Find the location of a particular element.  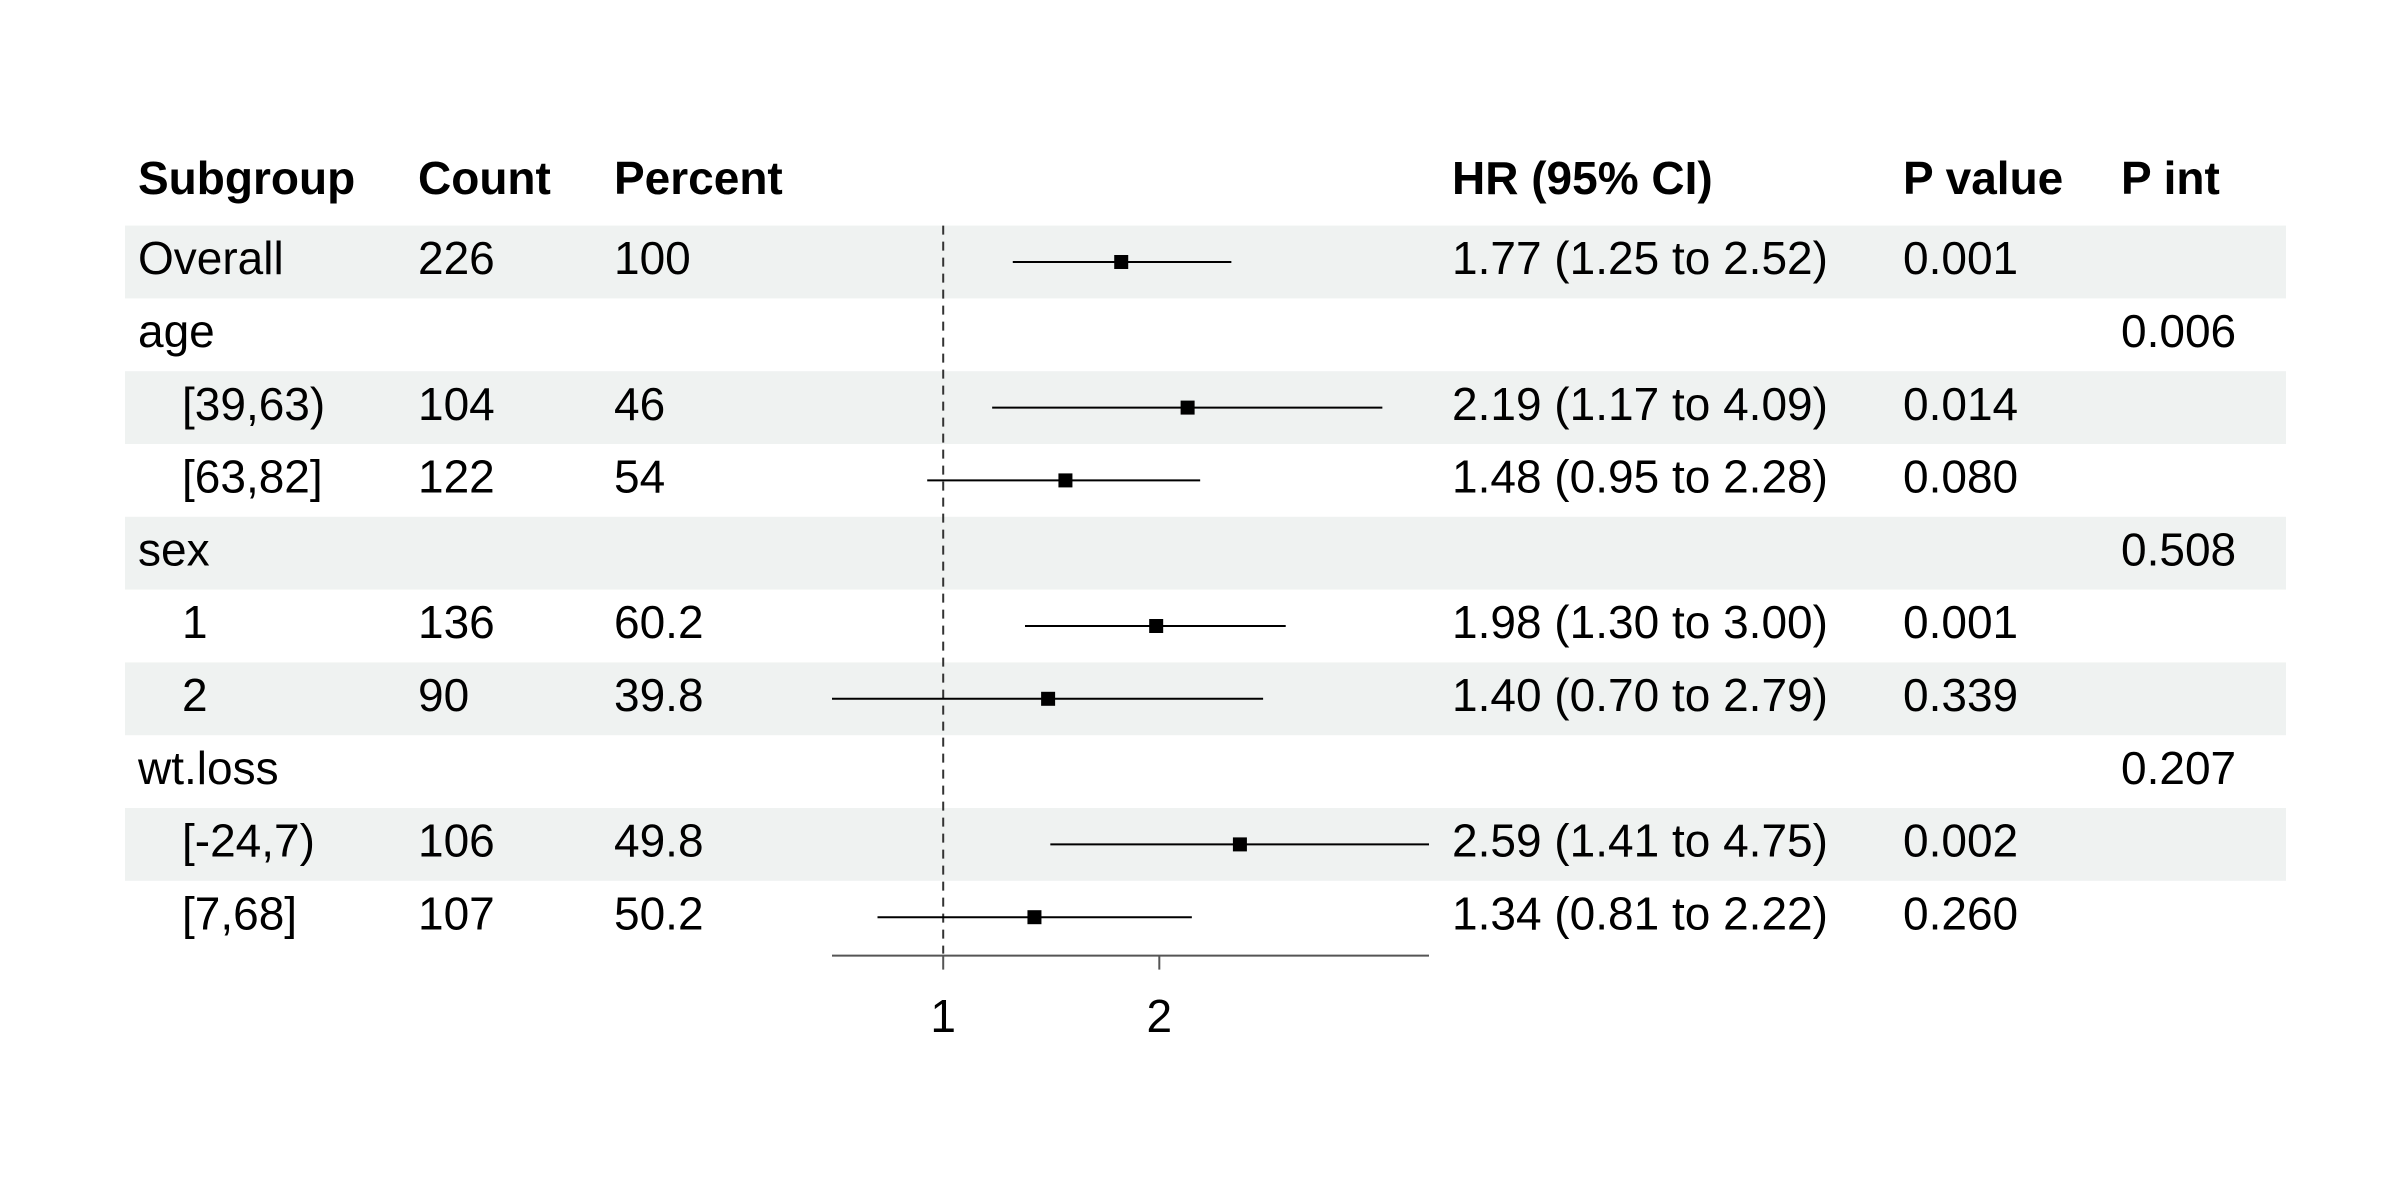

count: 104 is located at coordinates (456, 404).